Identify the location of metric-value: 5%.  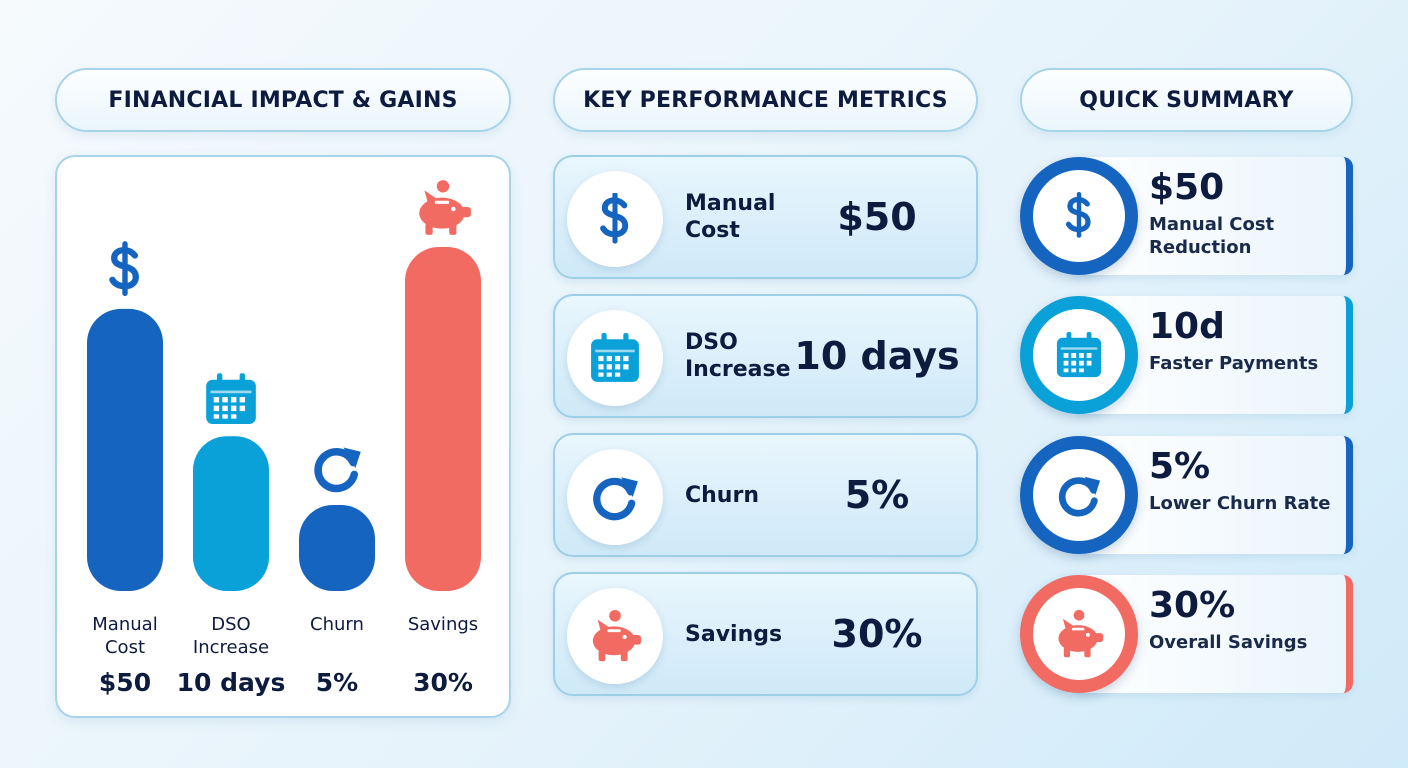
(877, 495).